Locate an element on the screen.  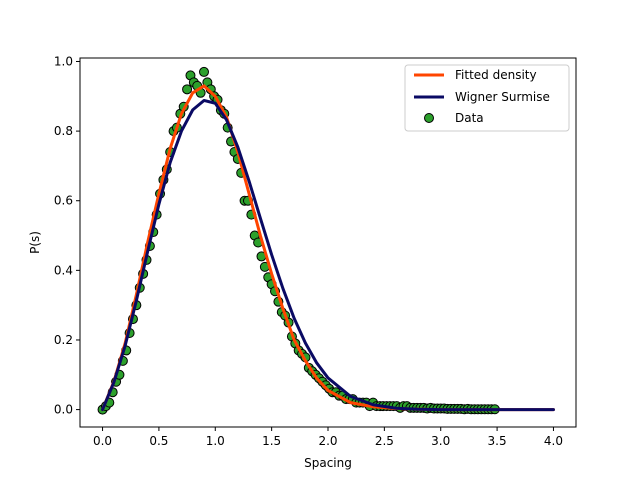
legend-label-fitted-density: Fitted density is located at coordinates (496, 75).